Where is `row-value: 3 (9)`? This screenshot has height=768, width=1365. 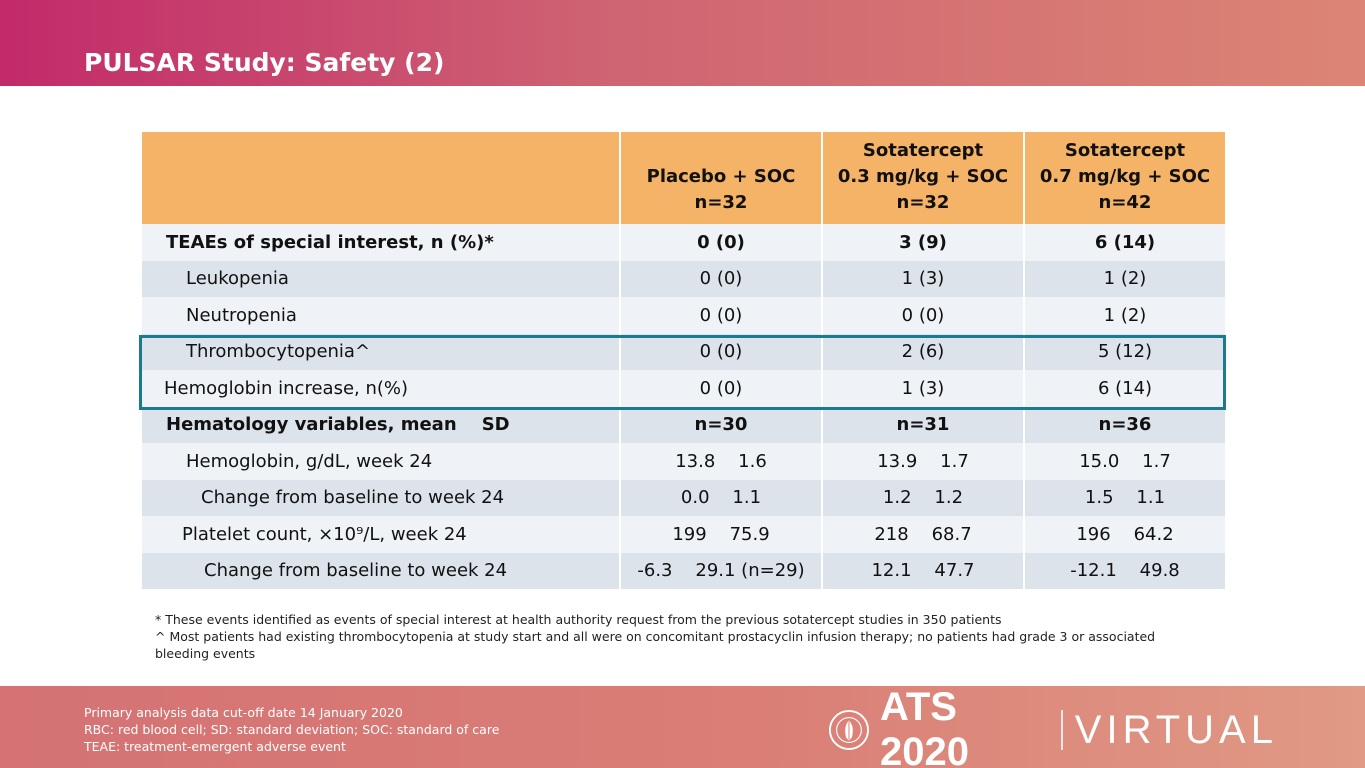 row-value: 3 (9) is located at coordinates (923, 242).